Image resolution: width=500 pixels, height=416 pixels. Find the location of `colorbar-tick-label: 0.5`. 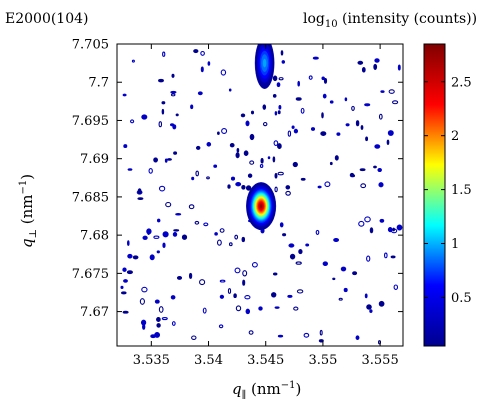

colorbar-tick-label: 0.5 is located at coordinates (461, 298).